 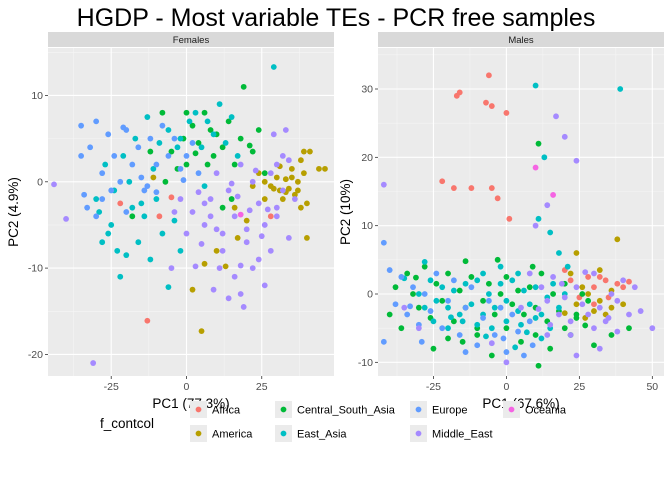 What do you see at coordinates (232, 435) in the screenshot?
I see `legend-label-america: America` at bounding box center [232, 435].